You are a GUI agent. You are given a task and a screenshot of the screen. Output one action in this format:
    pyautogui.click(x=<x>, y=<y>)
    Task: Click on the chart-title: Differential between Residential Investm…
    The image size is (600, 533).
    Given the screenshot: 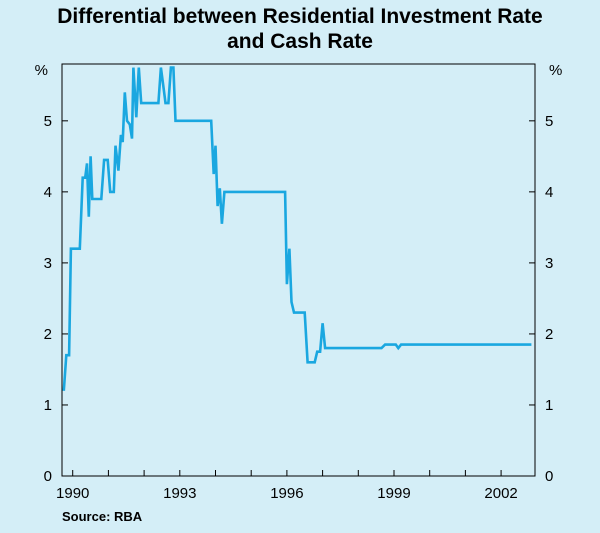 What is the action you would take?
    pyautogui.click(x=300, y=29)
    